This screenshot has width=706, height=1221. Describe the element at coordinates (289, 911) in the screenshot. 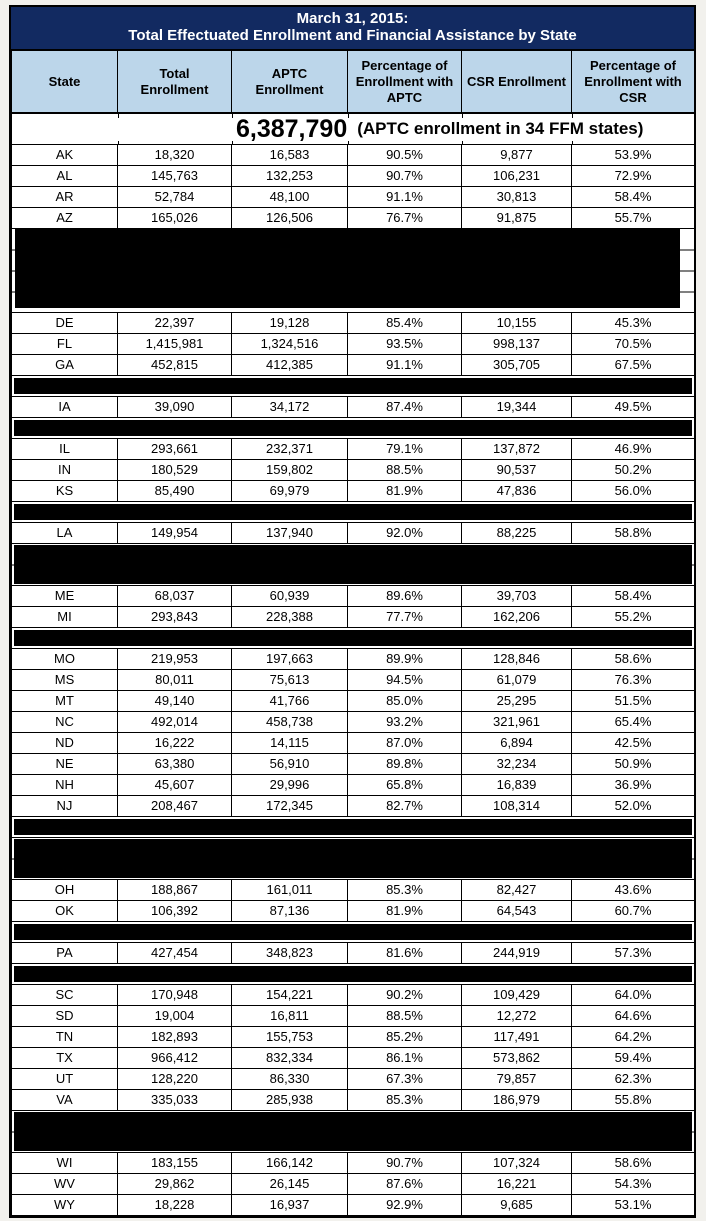

I see `cell-aptc-enrollment: 87,136` at that location.